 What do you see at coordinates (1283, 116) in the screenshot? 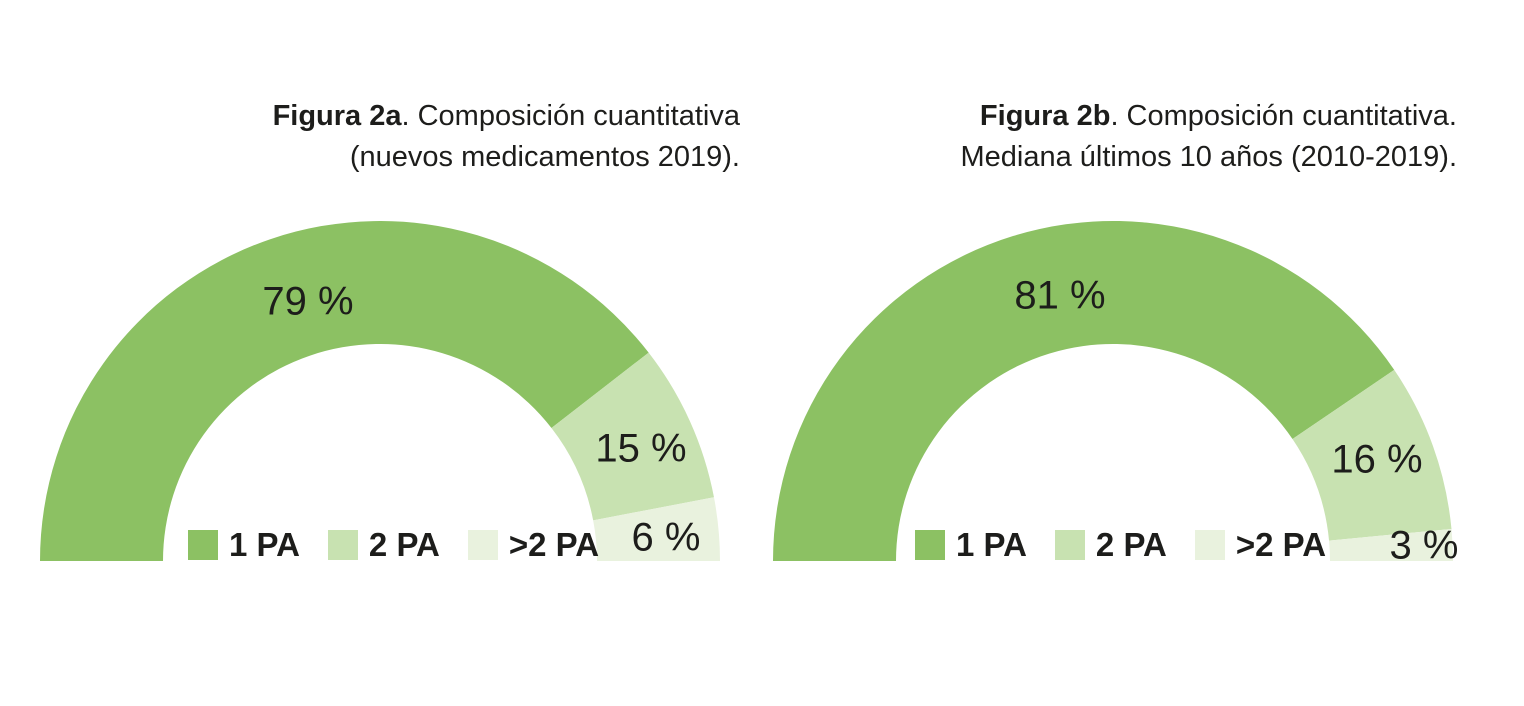
I see `figure-2b-title-rest: . Composición cuantitativa.` at bounding box center [1283, 116].